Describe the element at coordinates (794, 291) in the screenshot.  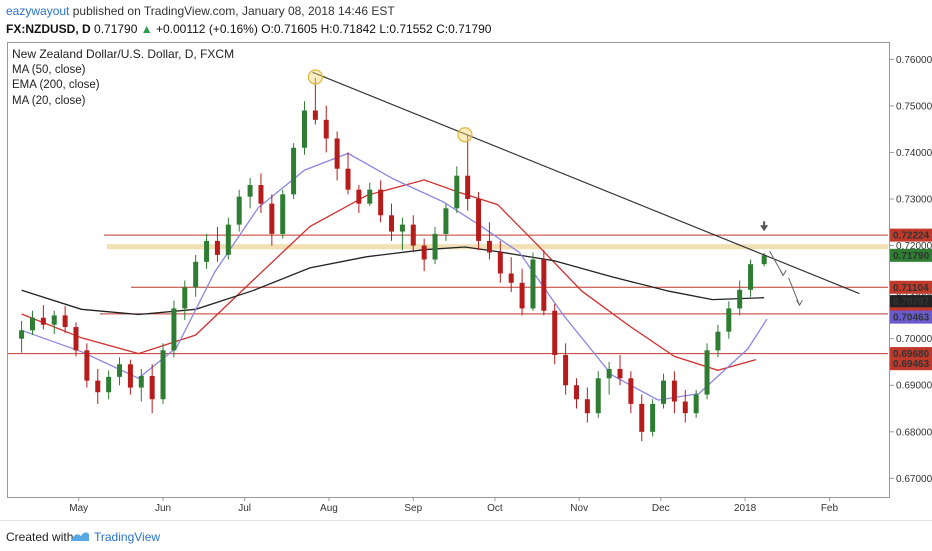
I see `projection-arrow` at that location.